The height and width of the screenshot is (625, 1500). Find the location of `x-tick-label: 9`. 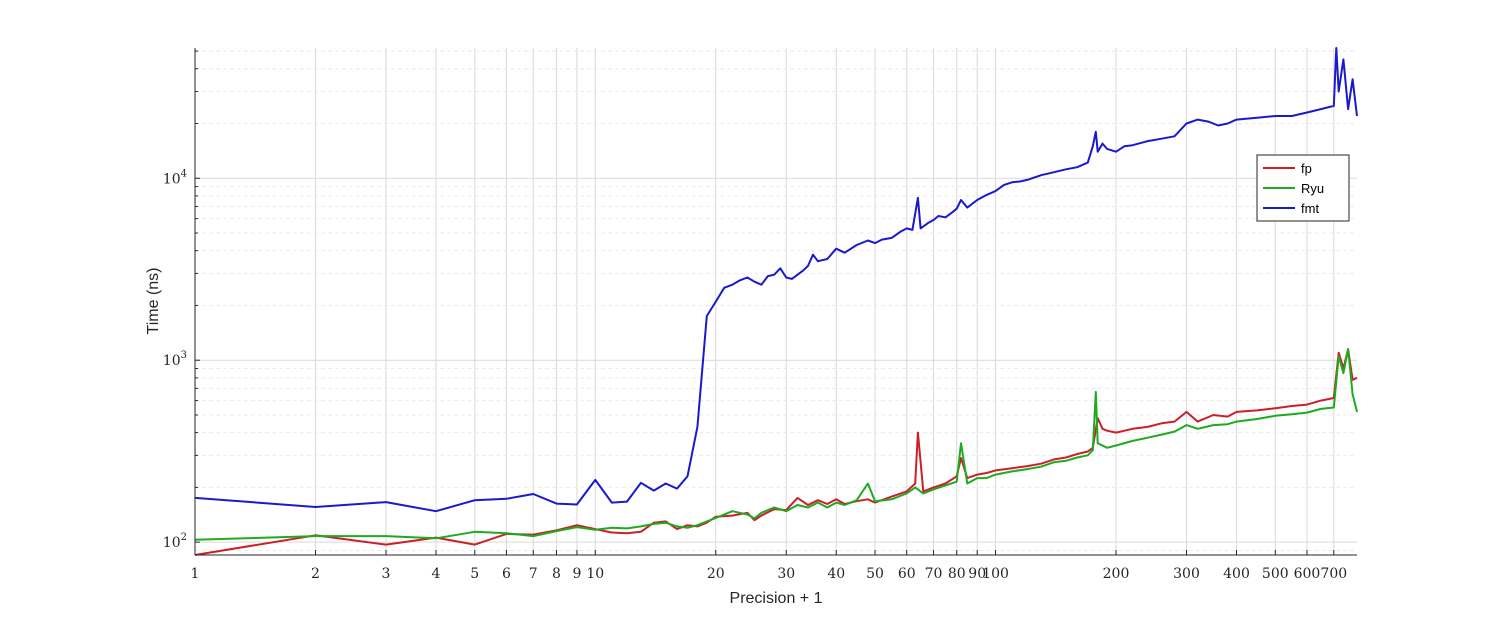

x-tick-label: 9 is located at coordinates (576, 574).